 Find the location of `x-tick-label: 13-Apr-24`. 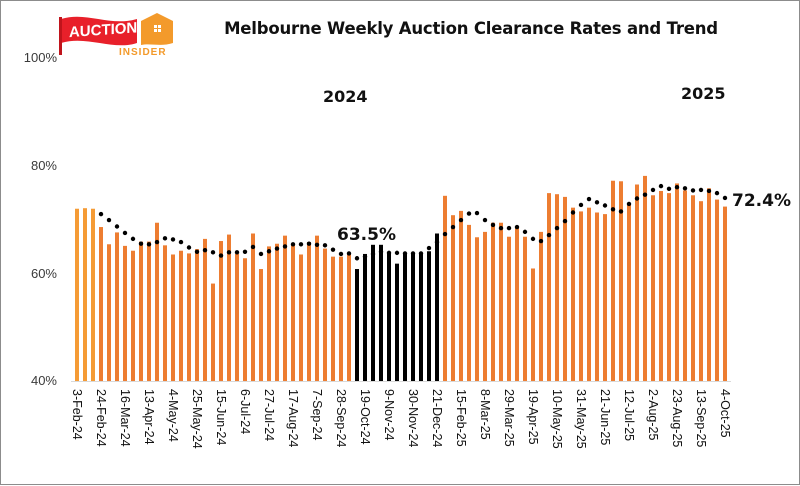

x-tick-label: 13-Apr-24 is located at coordinates (149, 417).